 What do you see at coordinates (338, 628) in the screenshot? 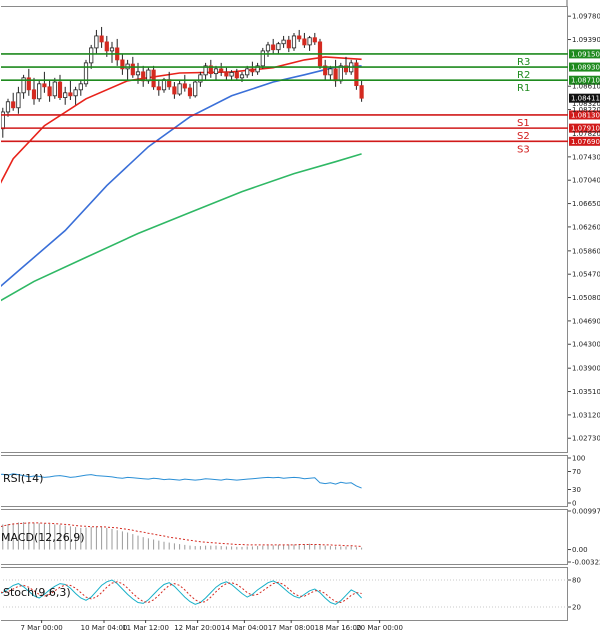
I see `time-tick-label: 18 Mar 16:00` at bounding box center [338, 628].